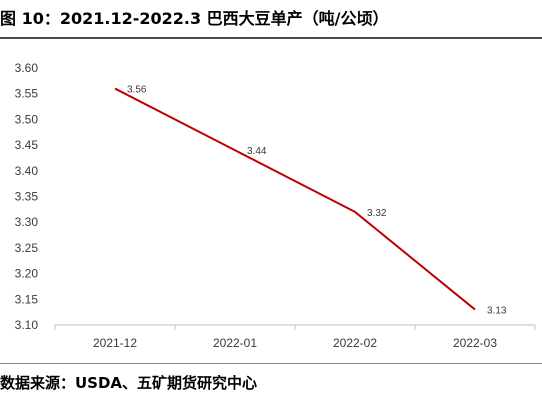 This screenshot has width=542, height=402. I want to click on title-rule, so click(271, 38).